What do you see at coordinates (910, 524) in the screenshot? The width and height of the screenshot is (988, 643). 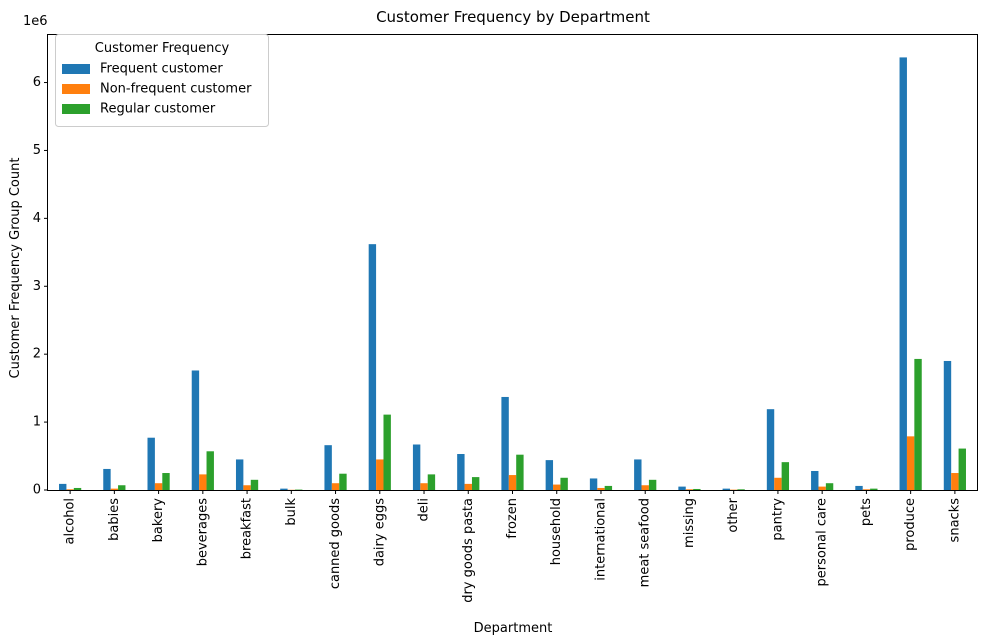 I see `x-tick-label: produce` at bounding box center [910, 524].